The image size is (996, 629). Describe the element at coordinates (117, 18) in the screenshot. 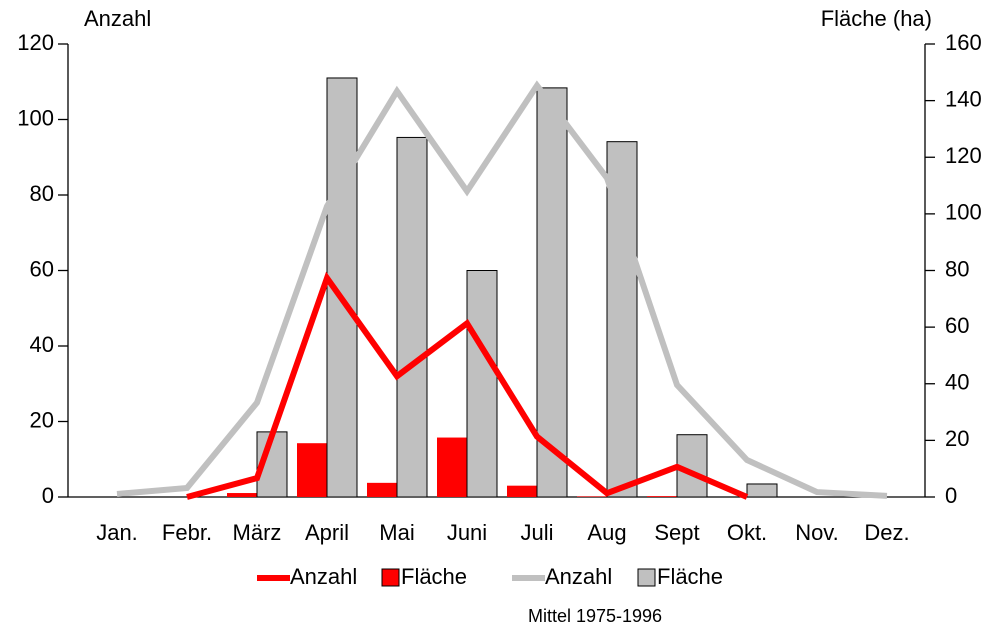

I see `y-axis-label: Anzahl` at that location.